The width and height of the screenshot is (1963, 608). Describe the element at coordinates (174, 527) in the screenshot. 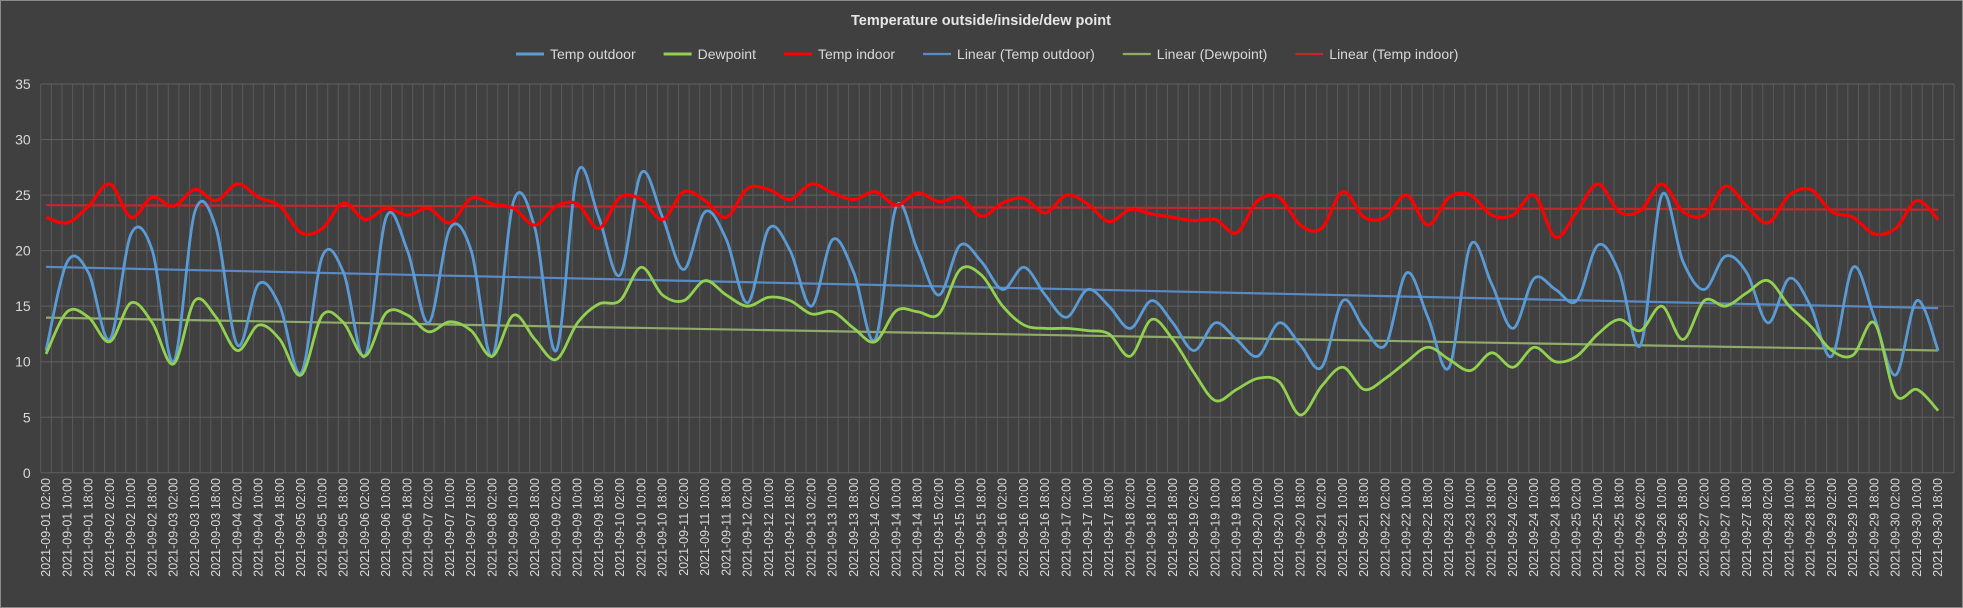

I see `x-tick-label: 2021-09-03 02:00` at that location.